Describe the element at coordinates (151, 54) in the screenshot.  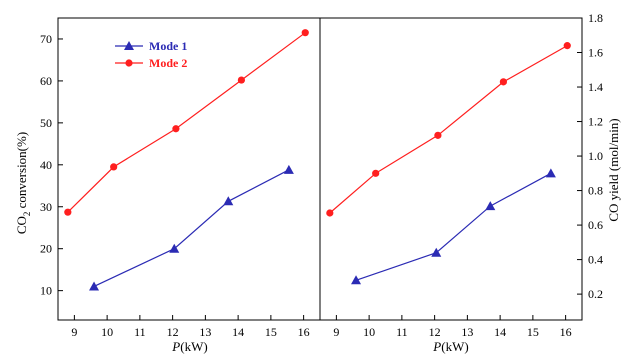
I see `legend: Mode 1 Mode 2` at that location.